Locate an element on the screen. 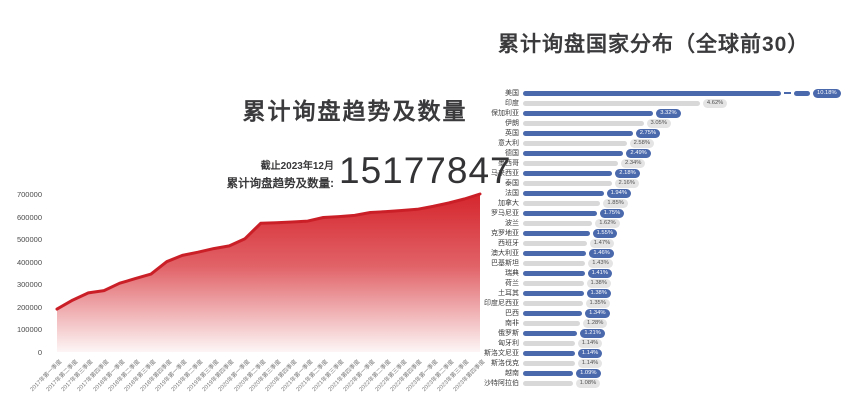 Image resolution: width=852 pixels, height=411 pixels. country-name: 斯洛伐克 is located at coordinates (505, 363).